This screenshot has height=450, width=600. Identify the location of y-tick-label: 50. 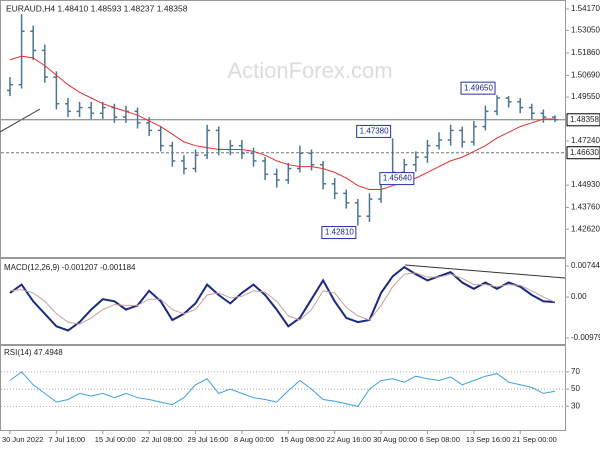
(575, 388).